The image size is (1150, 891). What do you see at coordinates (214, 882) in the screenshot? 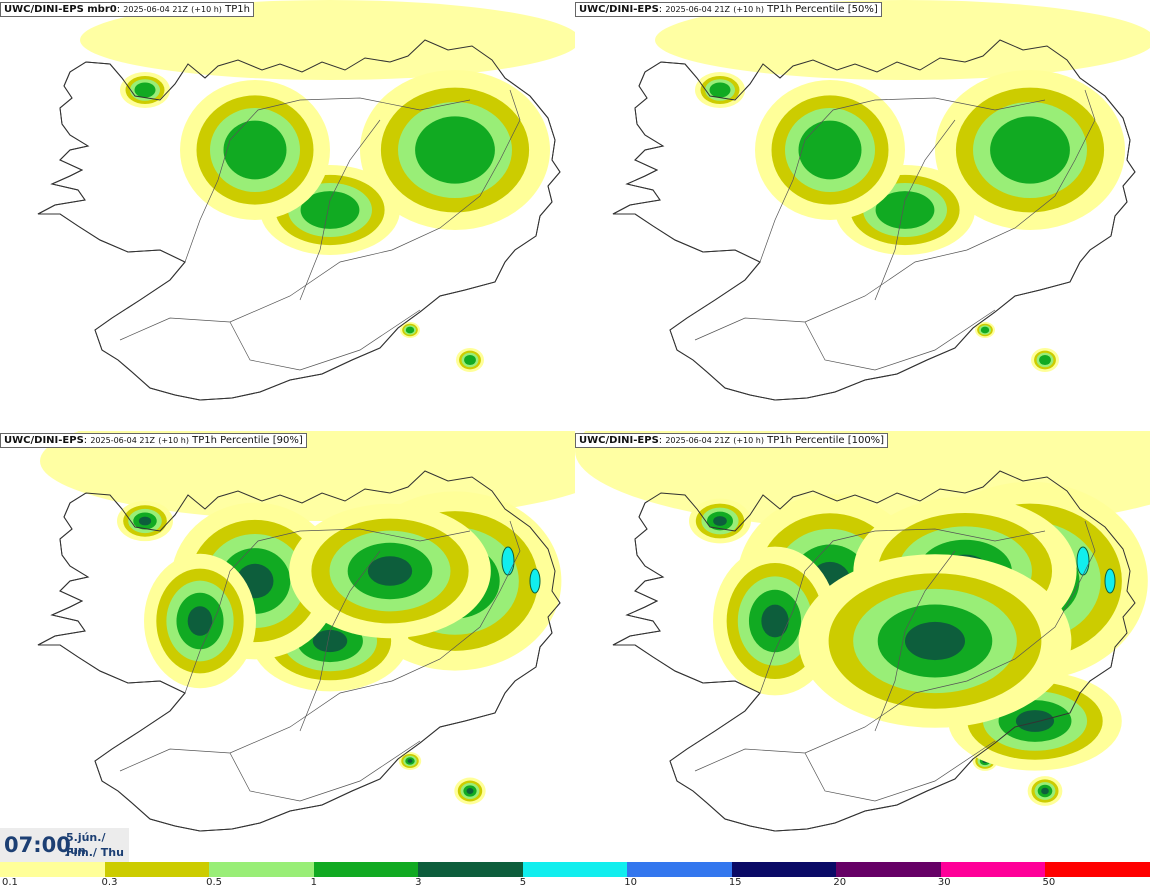
I see `legend-label: 0.5` at bounding box center [214, 882].